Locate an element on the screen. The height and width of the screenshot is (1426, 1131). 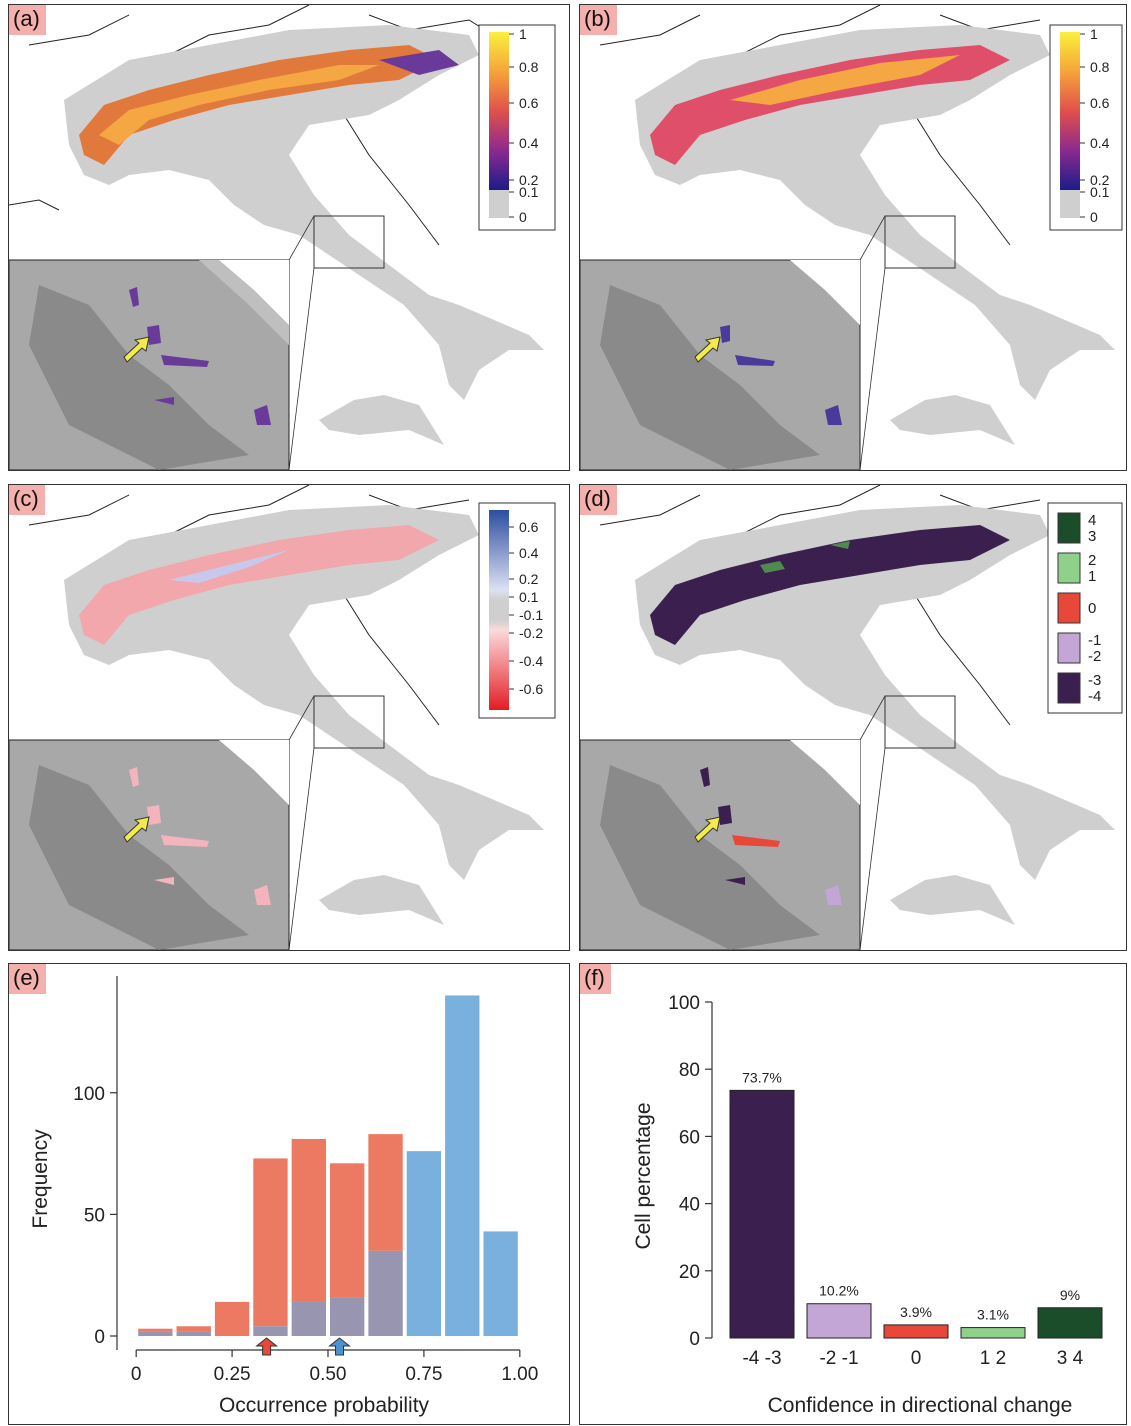
x-axis-label: Confidence in directional change is located at coordinates (920, 1405).